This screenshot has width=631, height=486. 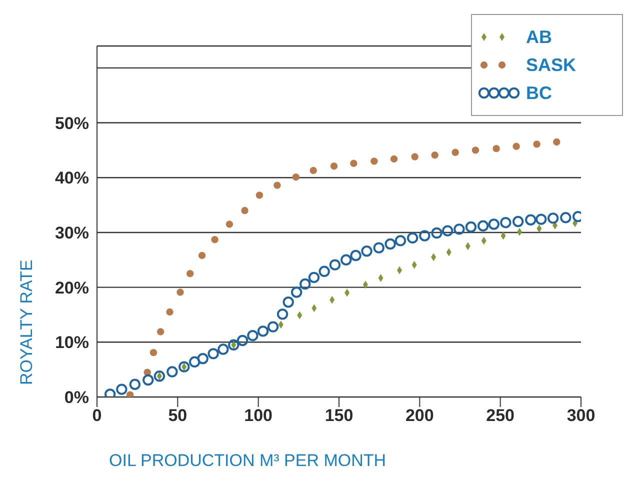 What do you see at coordinates (76, 398) in the screenshot?
I see `y-tick-label: 0%` at bounding box center [76, 398].